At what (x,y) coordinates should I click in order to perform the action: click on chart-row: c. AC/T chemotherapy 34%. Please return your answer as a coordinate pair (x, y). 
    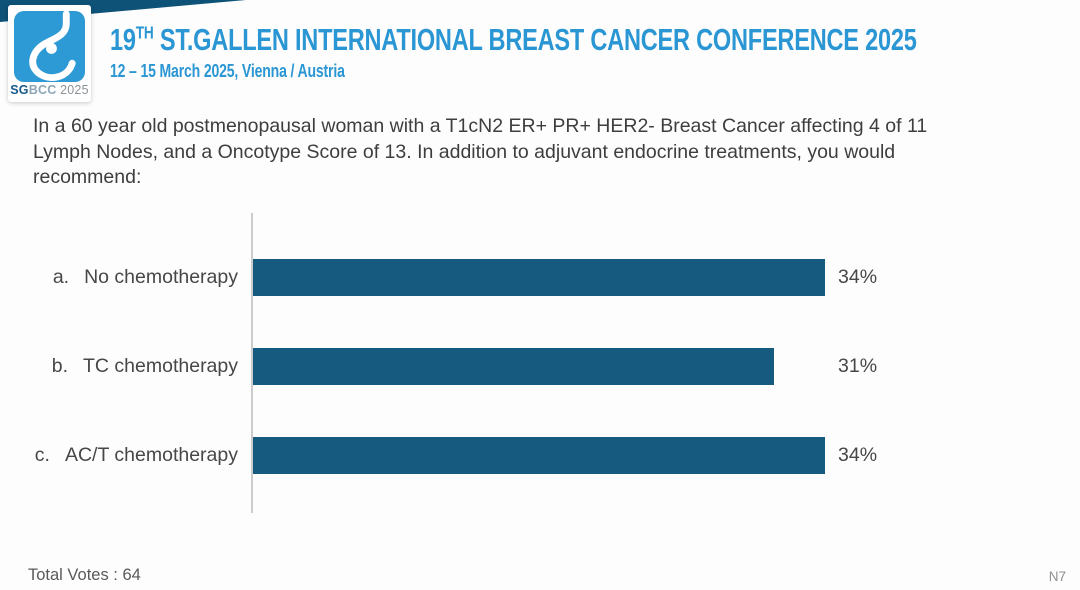
    Looking at the image, I should click on (540, 455).